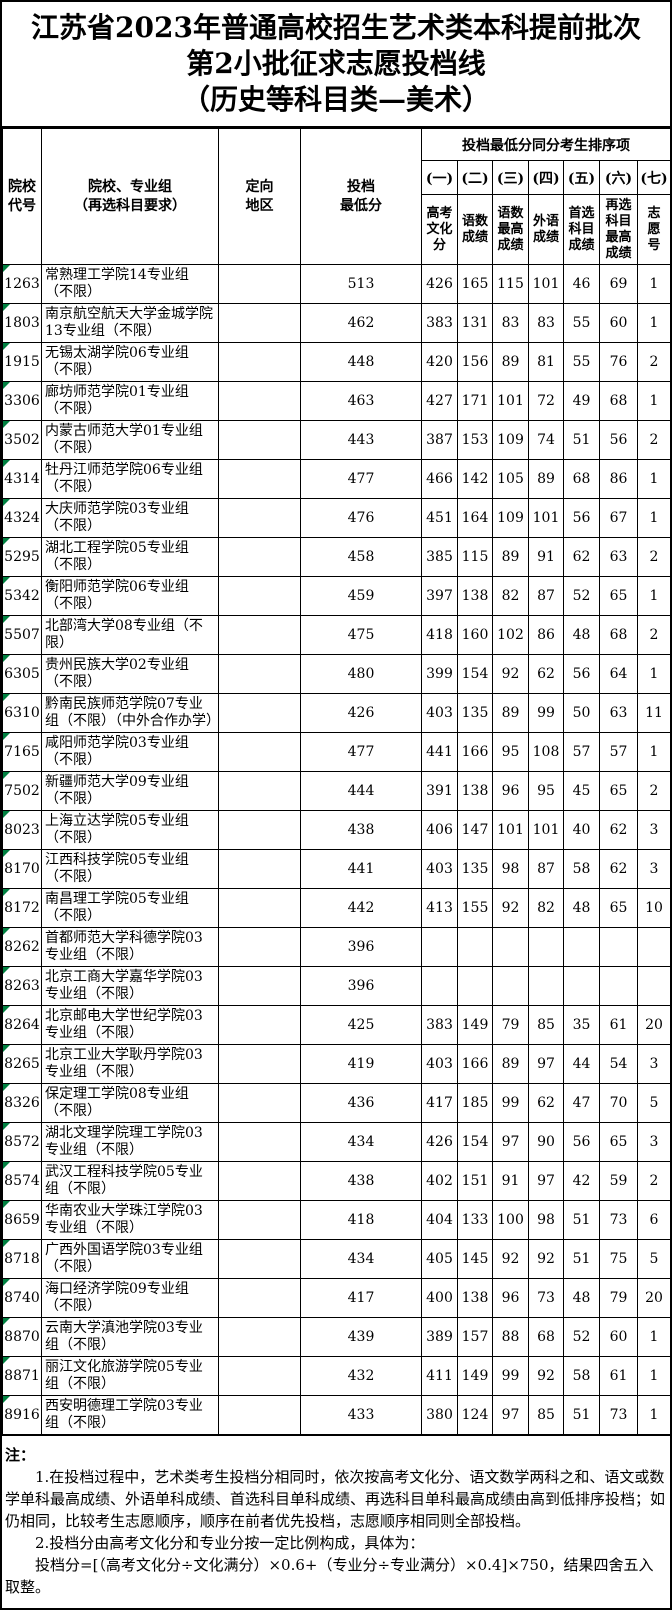 The height and width of the screenshot is (1610, 672). What do you see at coordinates (475, 1337) in the screenshot?
I see `sort-value-2: 157` at bounding box center [475, 1337].